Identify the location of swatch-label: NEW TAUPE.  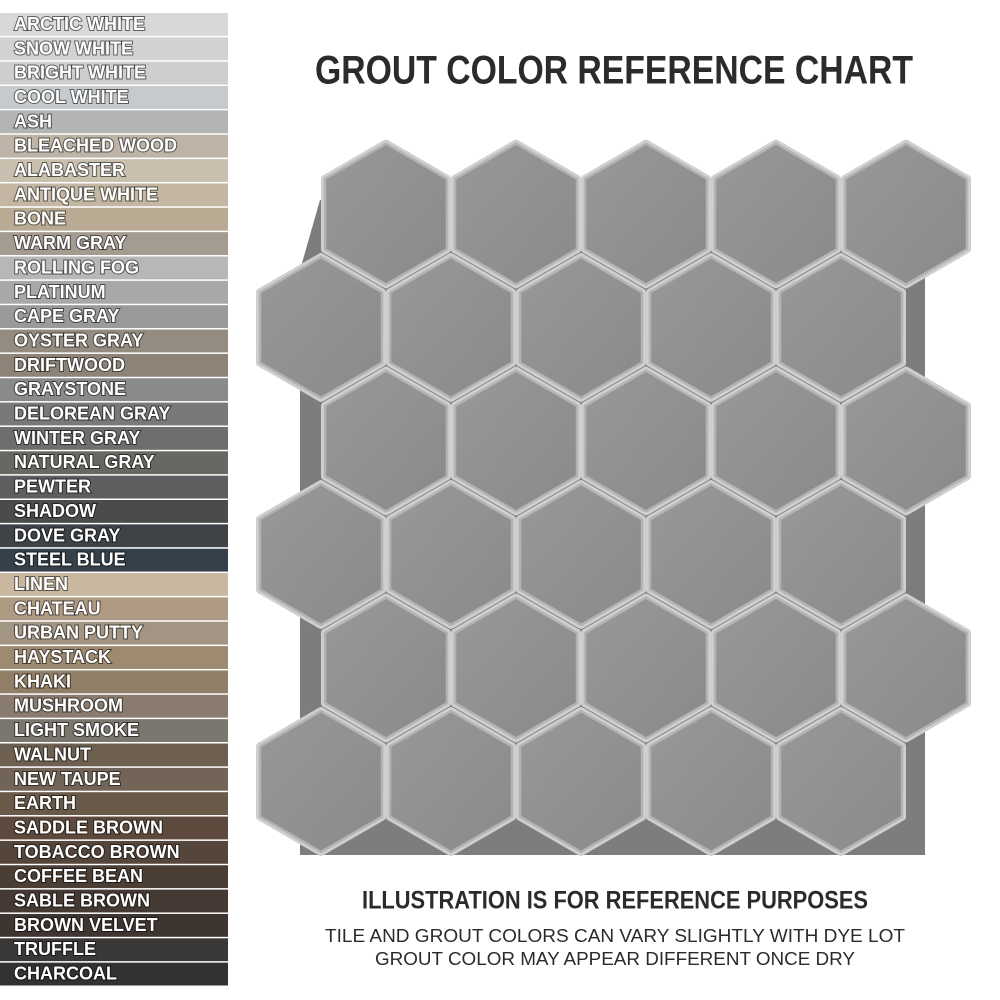
(67, 779).